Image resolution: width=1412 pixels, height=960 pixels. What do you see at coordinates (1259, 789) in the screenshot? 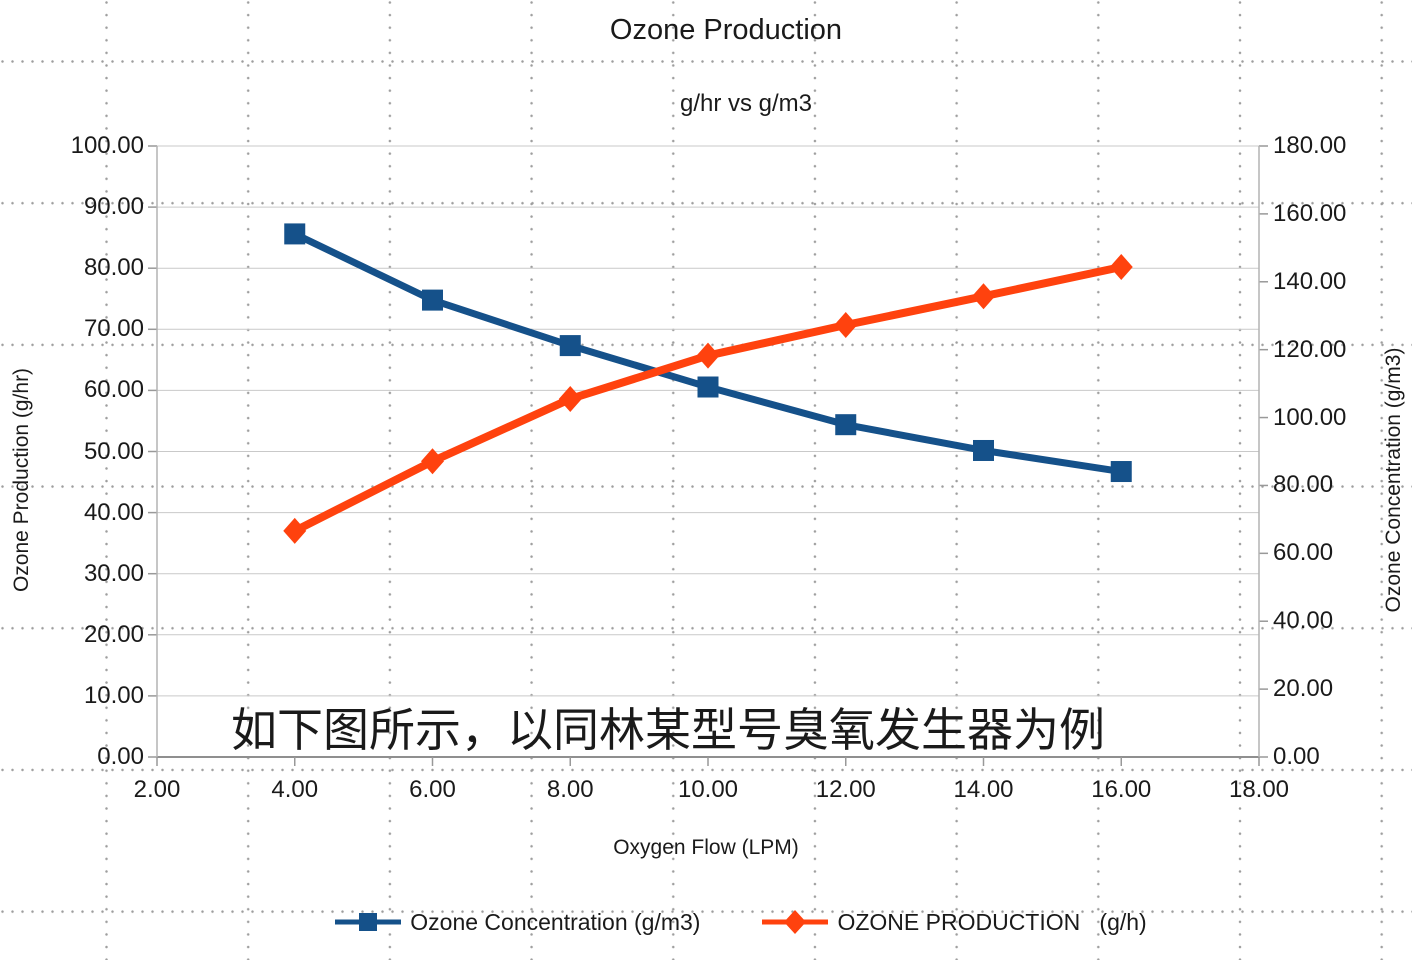
I see `x-axis-tick-label: 18.00` at bounding box center [1259, 789].